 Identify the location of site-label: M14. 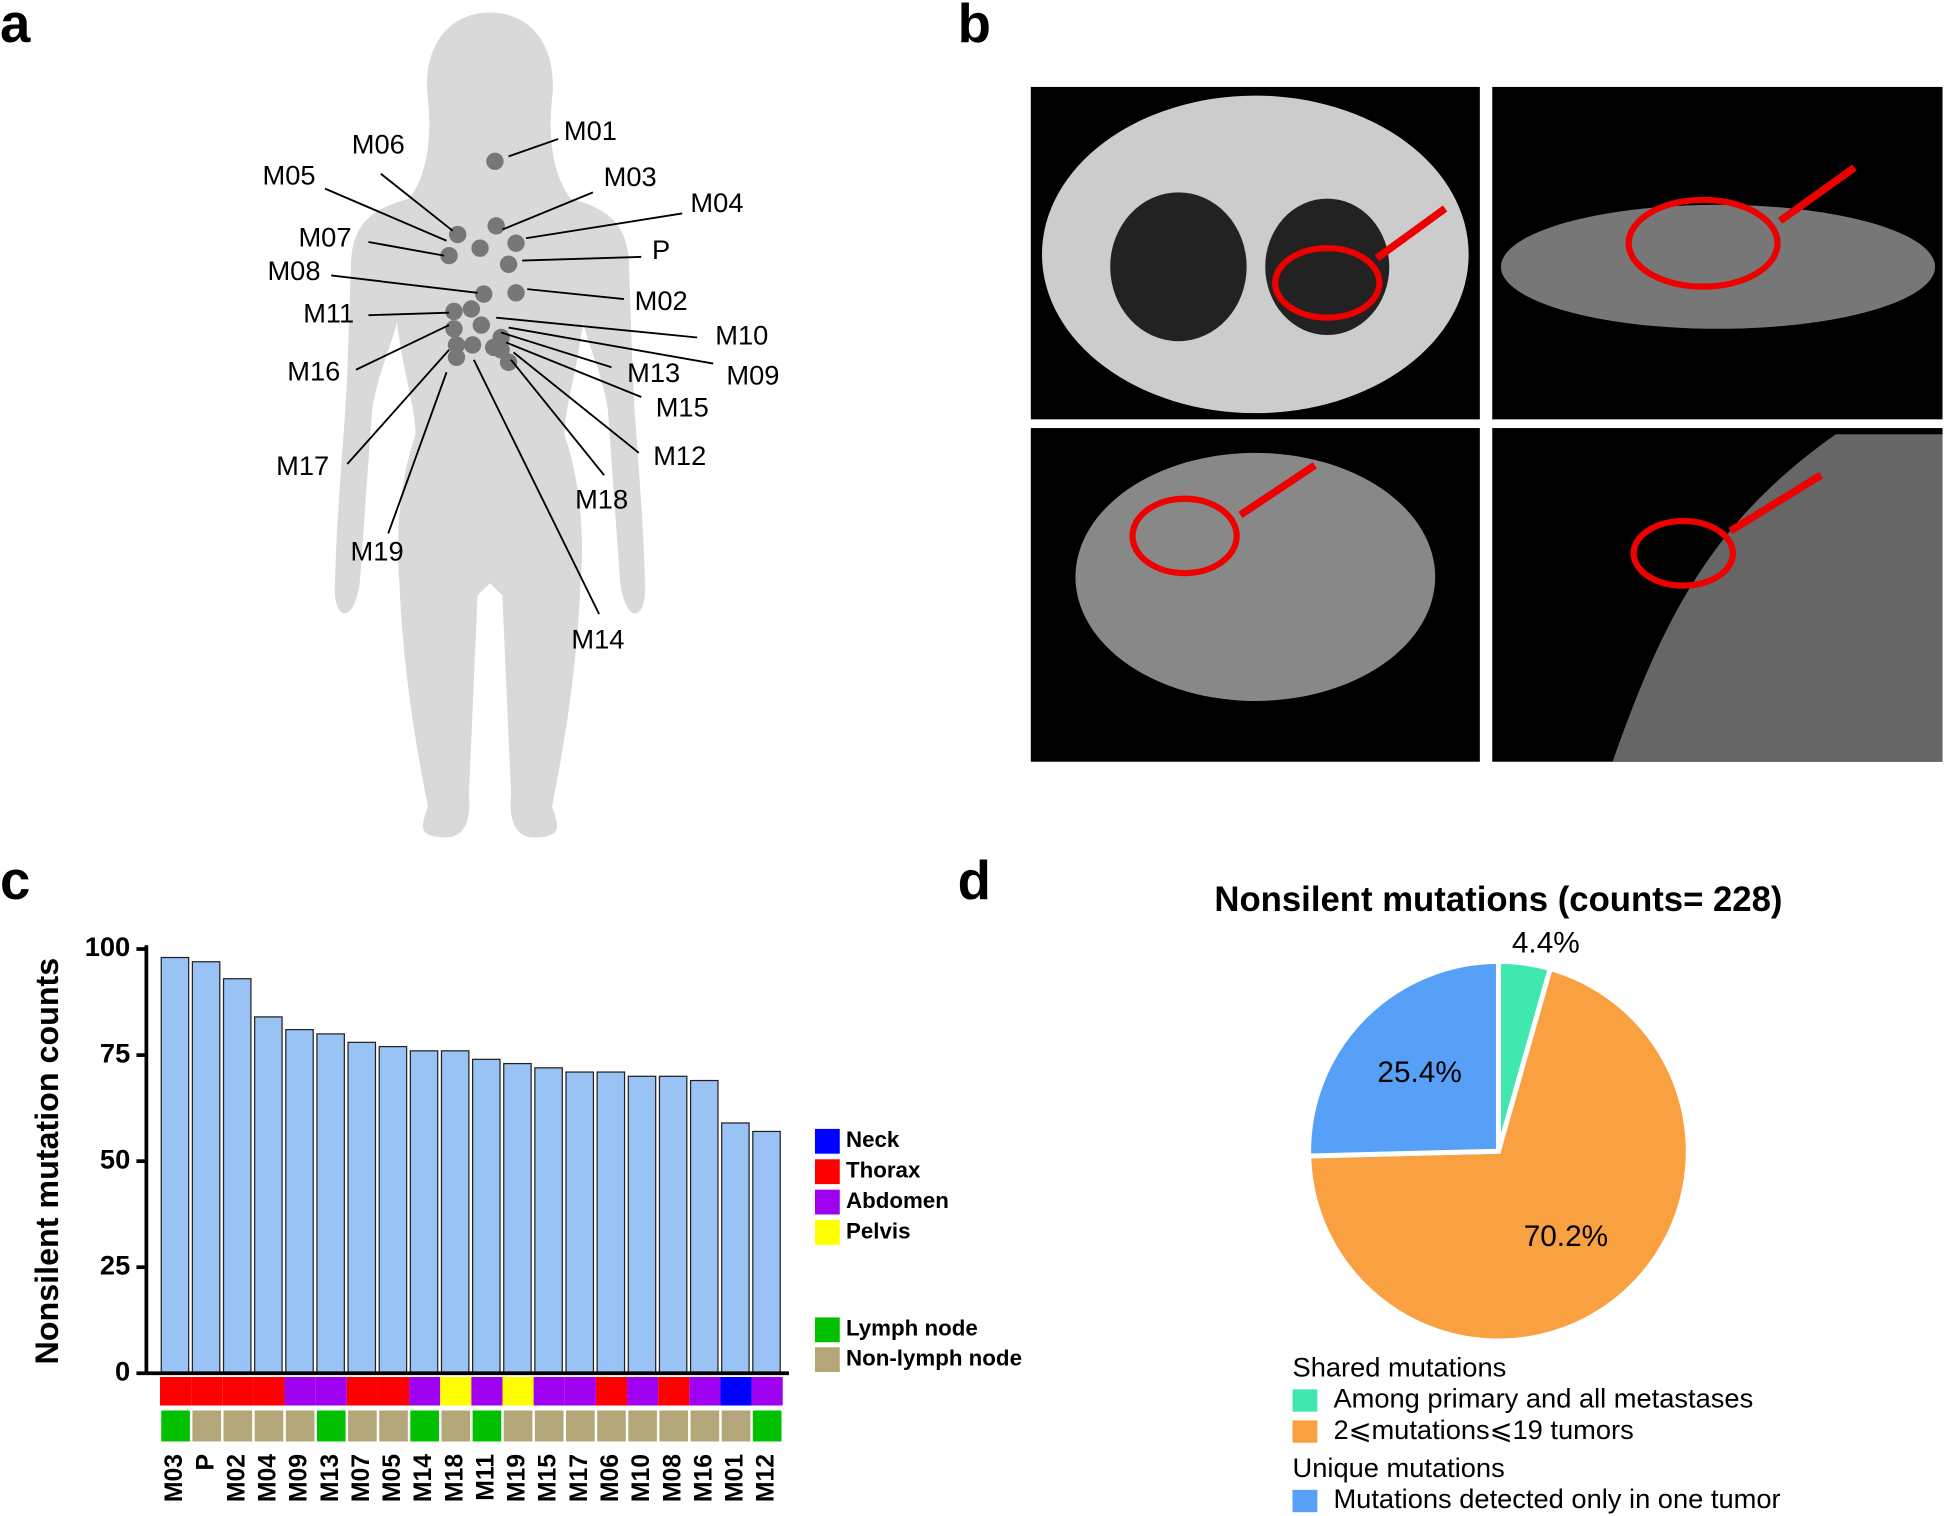
(597, 639).